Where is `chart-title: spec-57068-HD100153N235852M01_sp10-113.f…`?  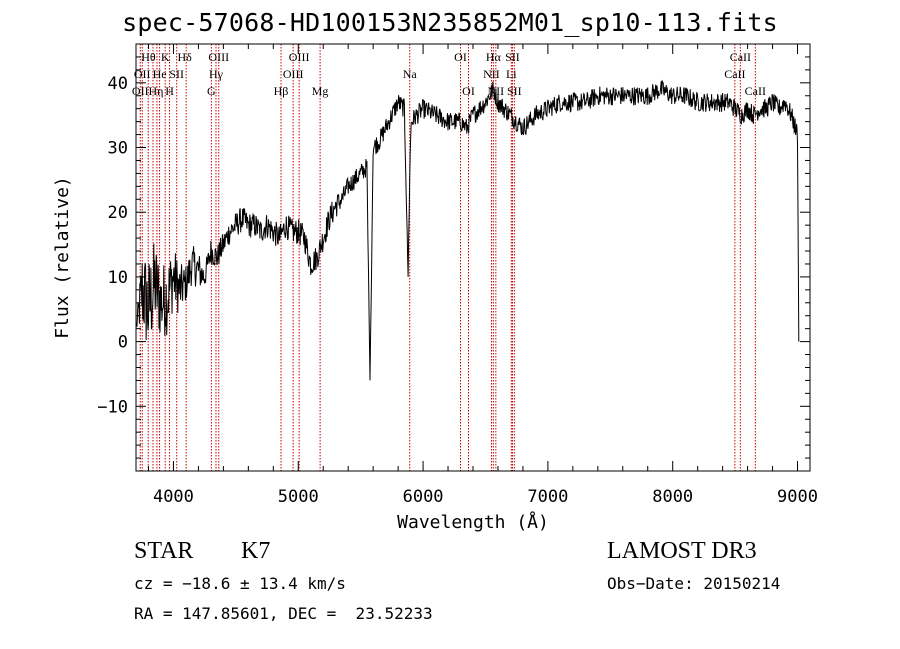 chart-title: spec-57068-HD100153N235852M01_sp10-113.f… is located at coordinates (450, 22).